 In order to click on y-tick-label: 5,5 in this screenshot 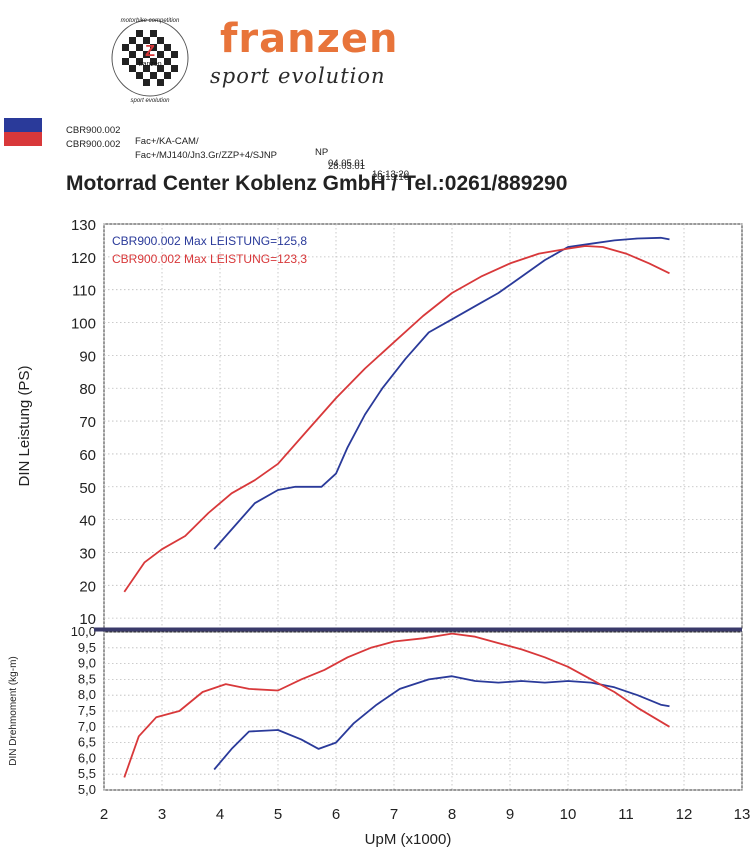, I will do `click(87, 773)`.